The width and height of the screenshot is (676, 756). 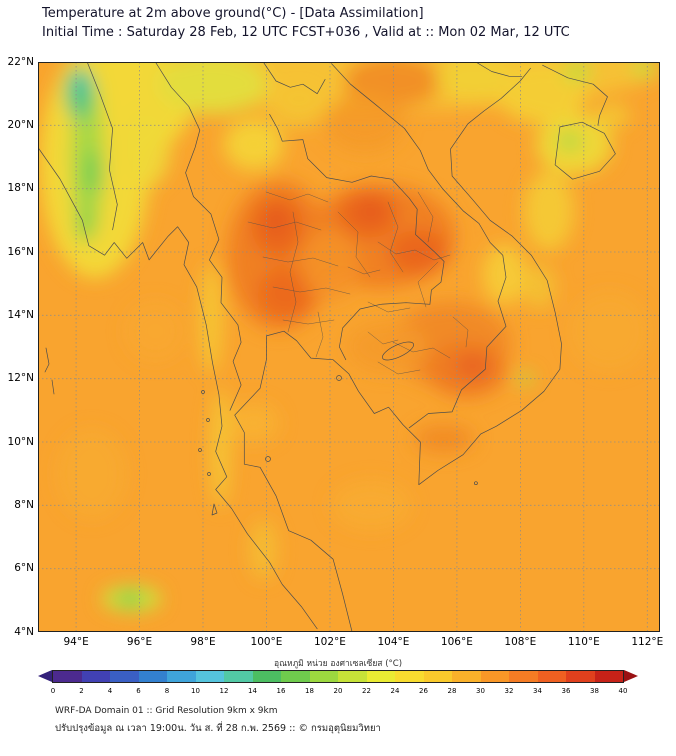 What do you see at coordinates (623, 691) in the screenshot?
I see `colorbar-tick-label: 40` at bounding box center [623, 691].